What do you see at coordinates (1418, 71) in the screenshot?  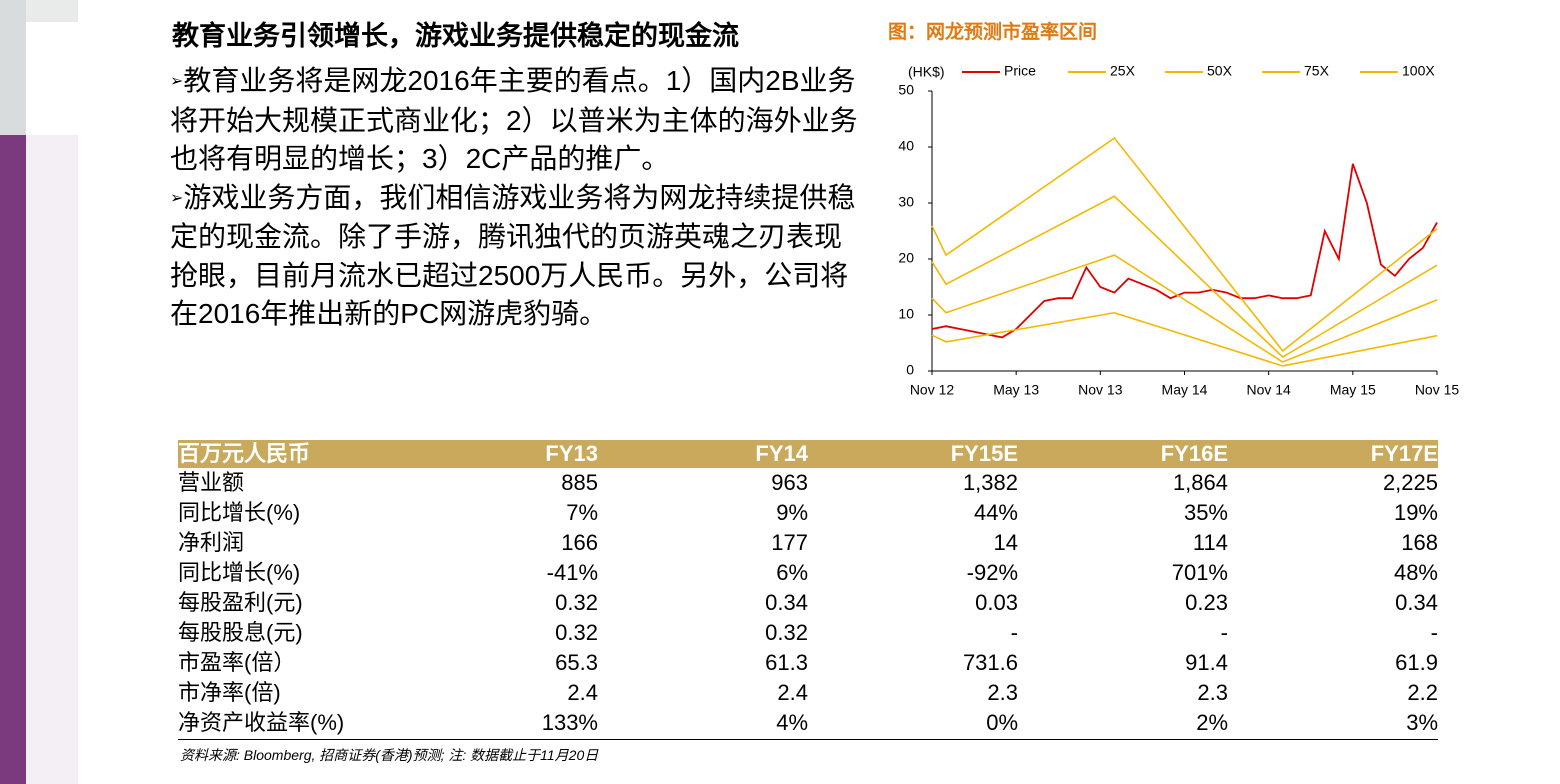 I see `legend-label: 100X` at bounding box center [1418, 71].